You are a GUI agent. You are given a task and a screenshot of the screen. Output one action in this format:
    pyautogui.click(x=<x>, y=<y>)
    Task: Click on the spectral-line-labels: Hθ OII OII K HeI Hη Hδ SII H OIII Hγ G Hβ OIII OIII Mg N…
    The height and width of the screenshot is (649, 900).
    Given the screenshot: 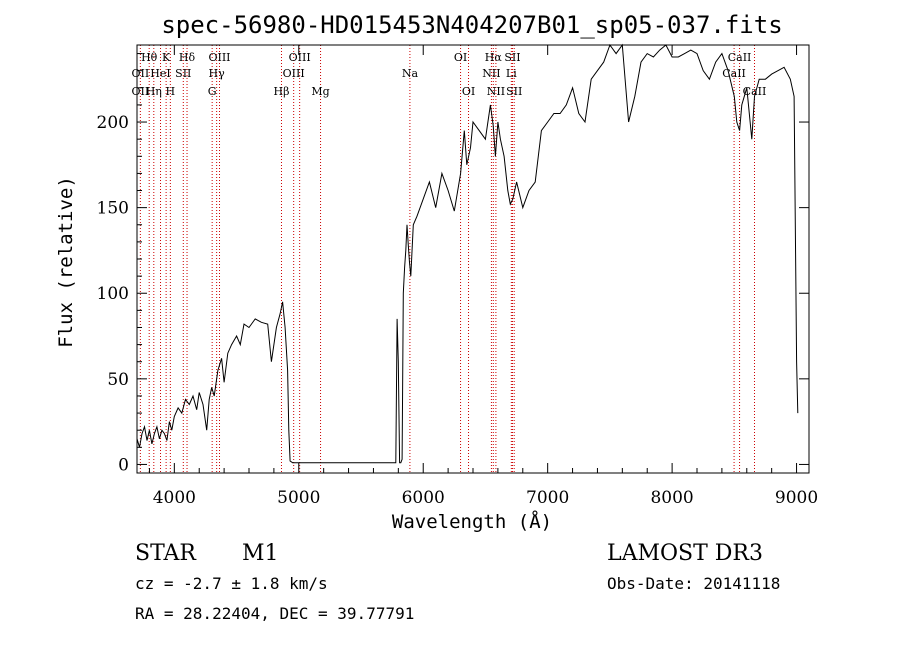 What is the action you would take?
    pyautogui.click(x=449, y=74)
    